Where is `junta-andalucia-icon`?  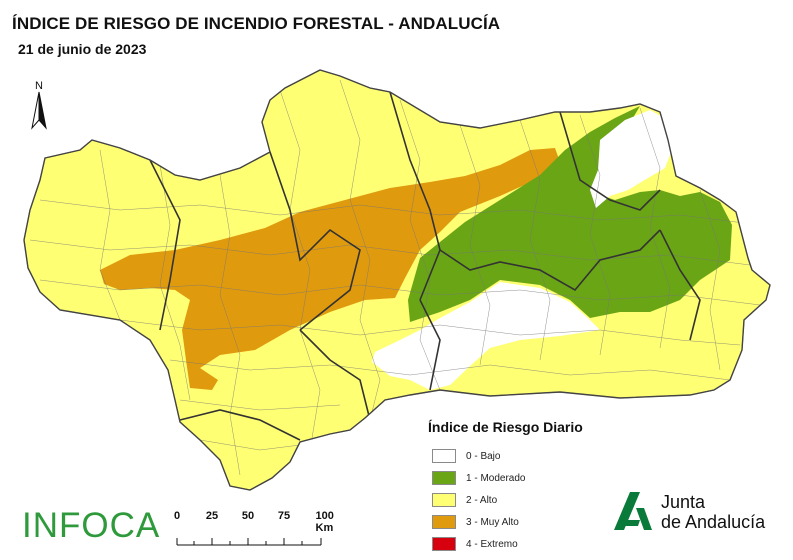
junta-andalucia-icon is located at coordinates (633, 511).